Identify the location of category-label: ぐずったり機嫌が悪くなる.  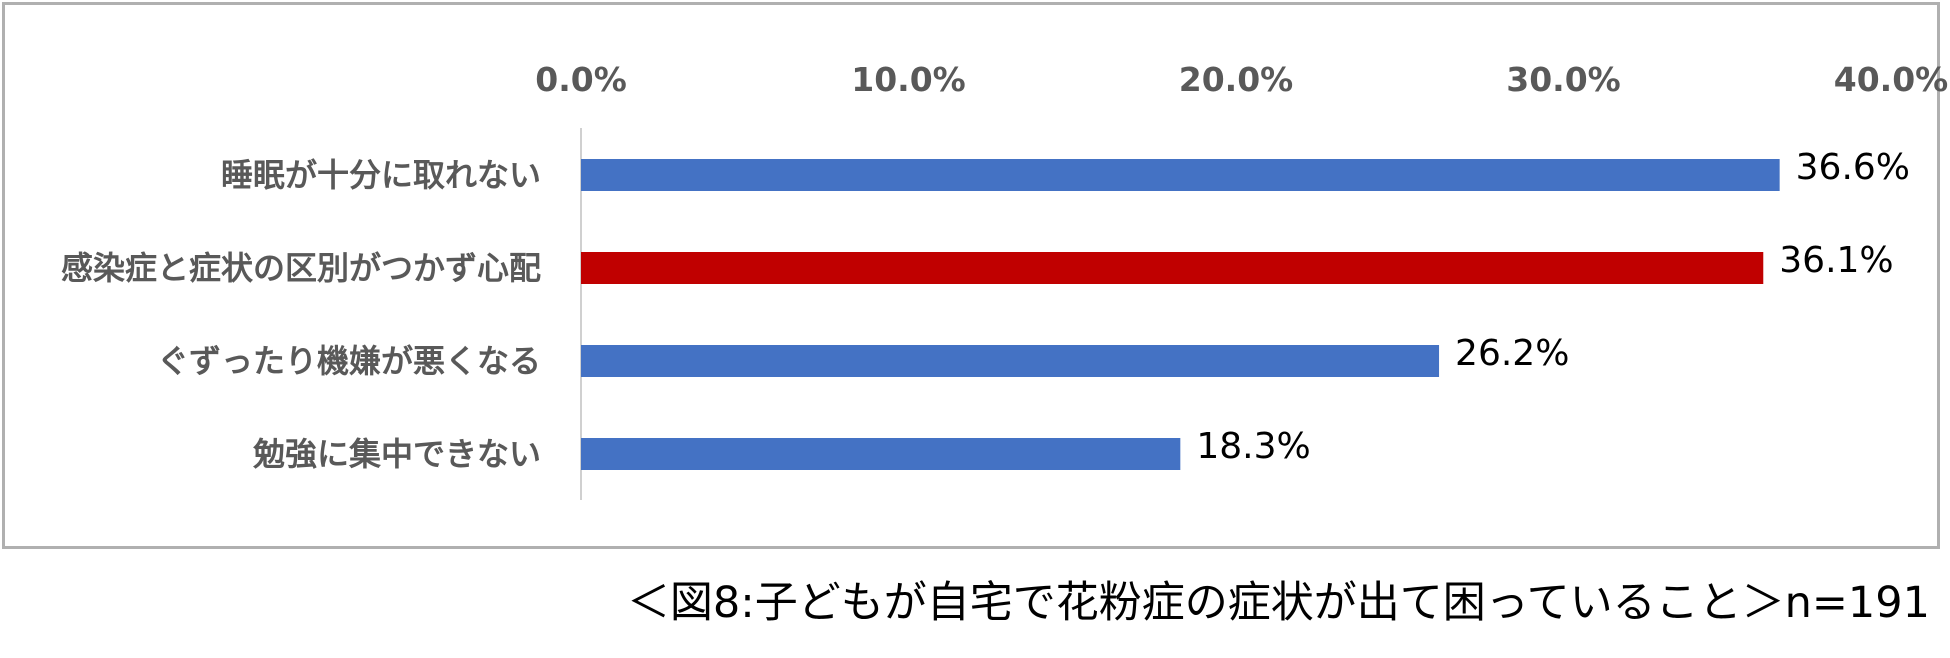
(349, 361).